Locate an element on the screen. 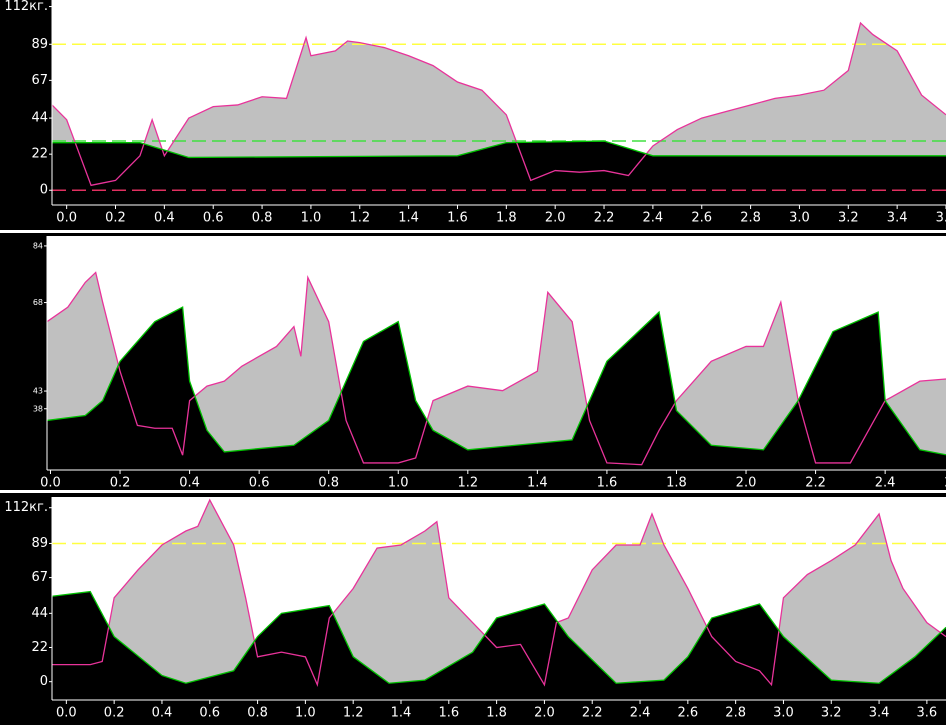  y-tick-label: 38 is located at coordinates (38, 408).